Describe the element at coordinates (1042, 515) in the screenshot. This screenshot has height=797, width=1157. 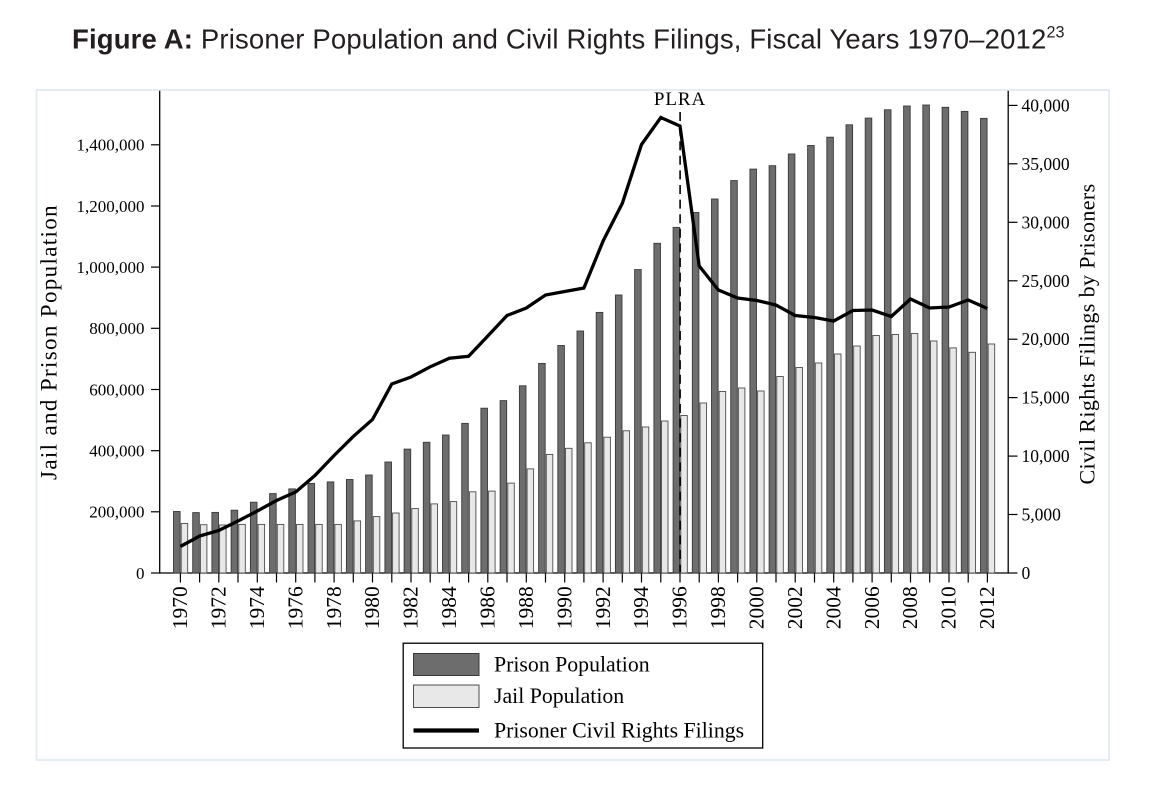
I see `svg-text: 5,000` at that location.